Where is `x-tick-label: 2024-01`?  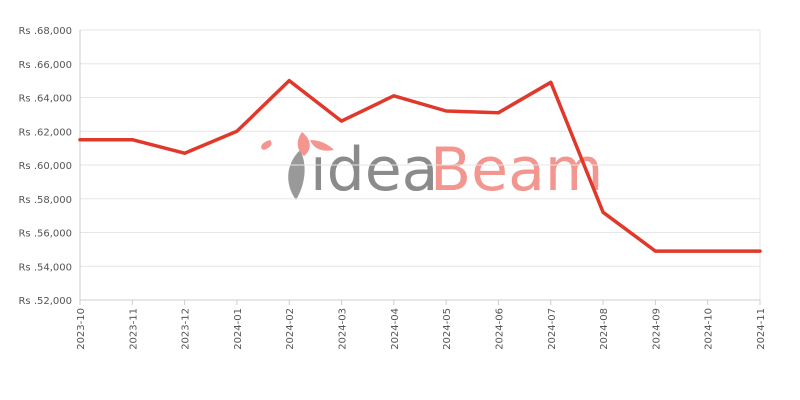
x-tick-label: 2024-01 is located at coordinates (238, 329).